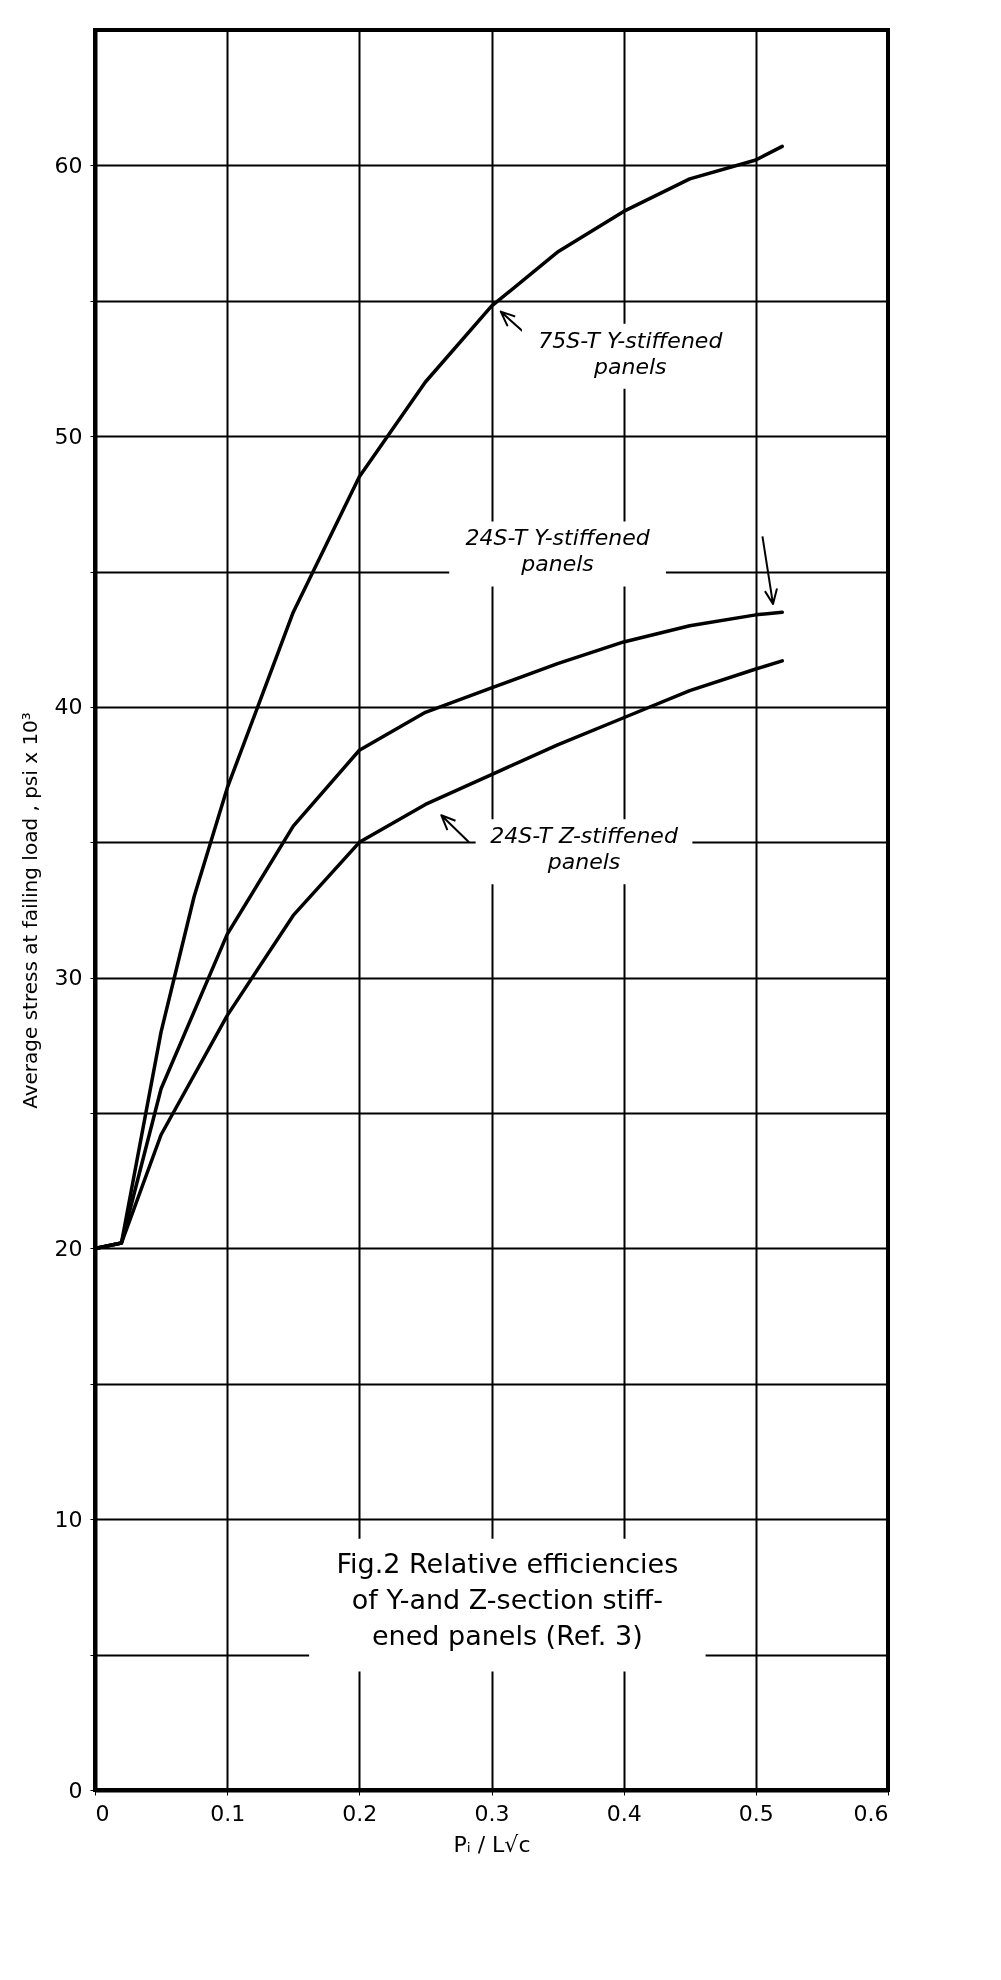  I want to click on x-tick-label: 0.4, so click(624, 1813).